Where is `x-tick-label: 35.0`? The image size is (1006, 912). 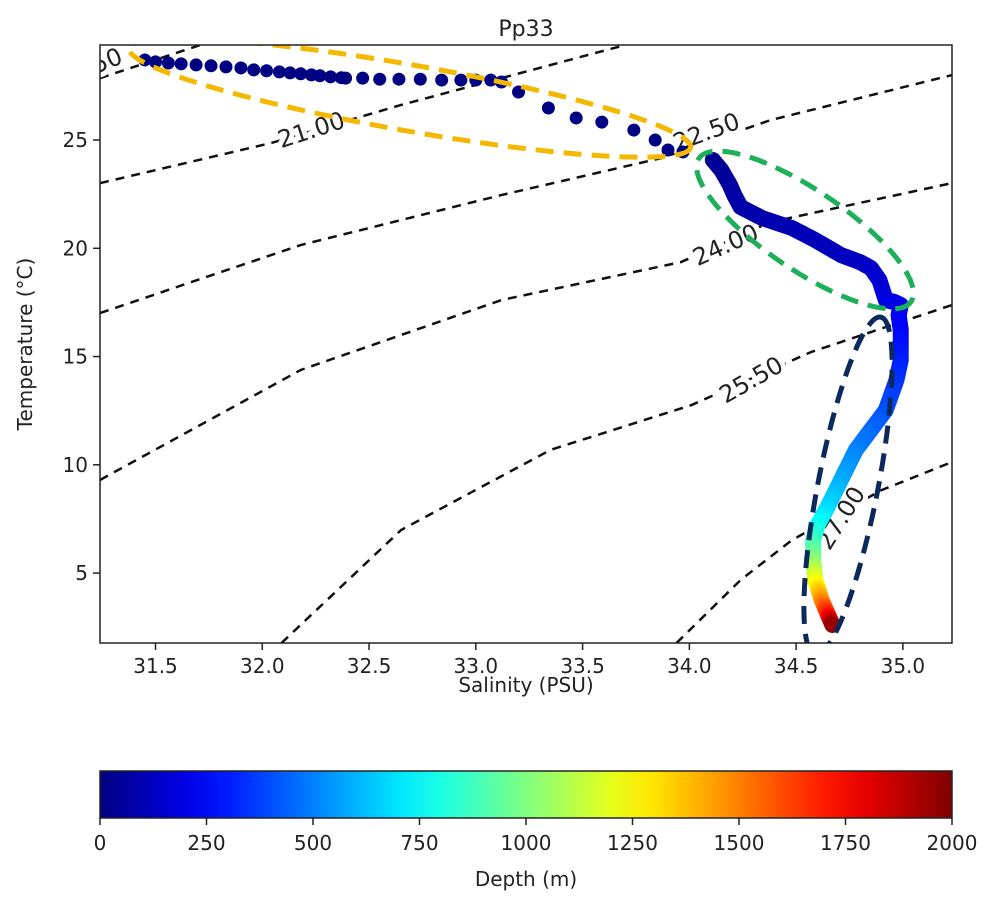 x-tick-label: 35.0 is located at coordinates (903, 666).